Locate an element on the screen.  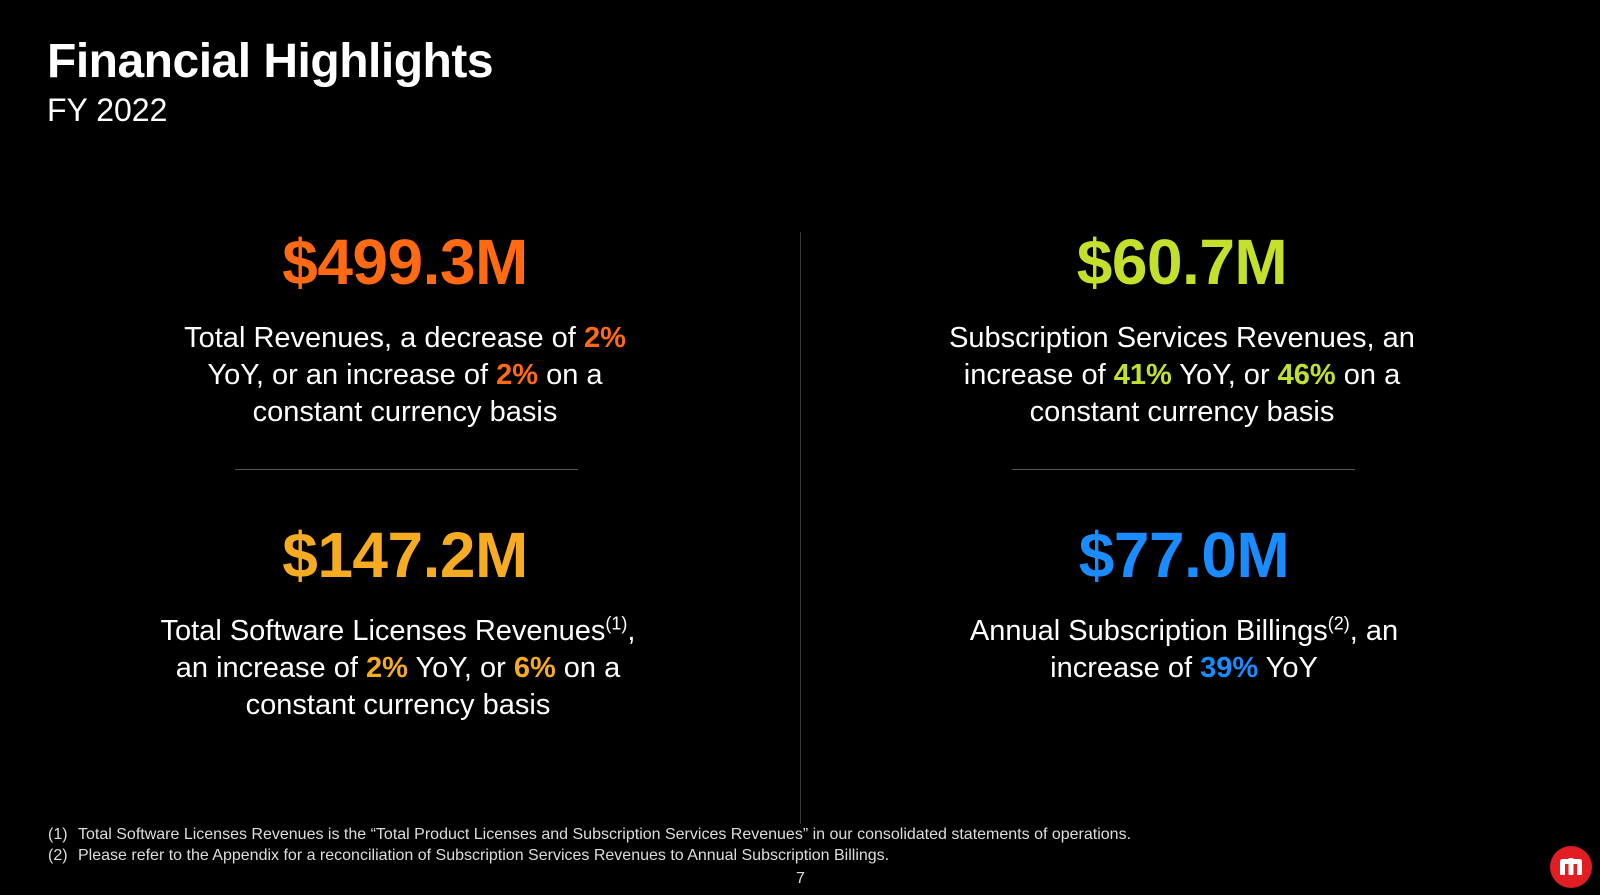
metric-figure: $499.3M is located at coordinates (405, 262).